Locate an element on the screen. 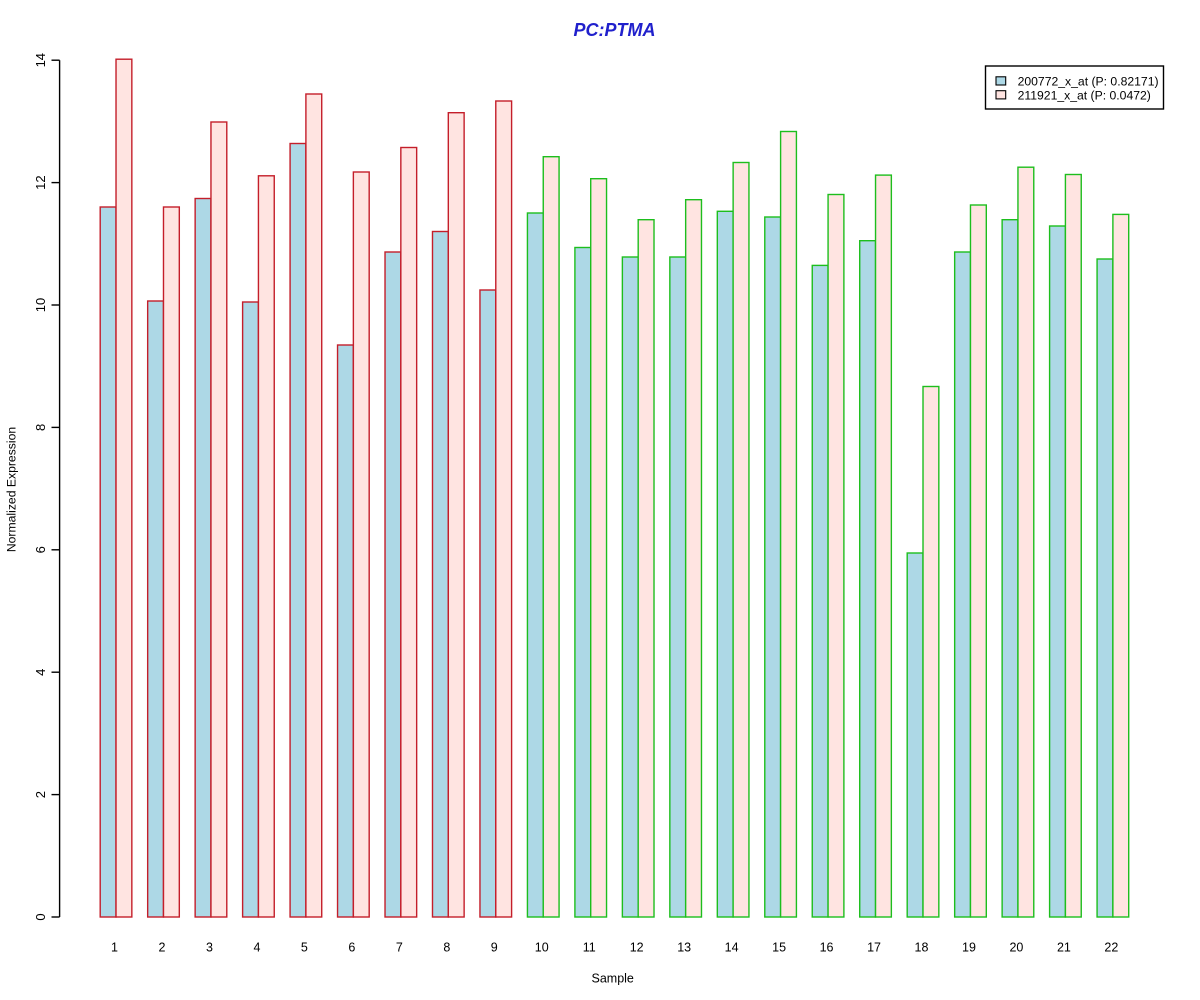 The image size is (1200, 1000). svg-text: 200772_x_at (P: 0.82171) is located at coordinates (1088, 81).